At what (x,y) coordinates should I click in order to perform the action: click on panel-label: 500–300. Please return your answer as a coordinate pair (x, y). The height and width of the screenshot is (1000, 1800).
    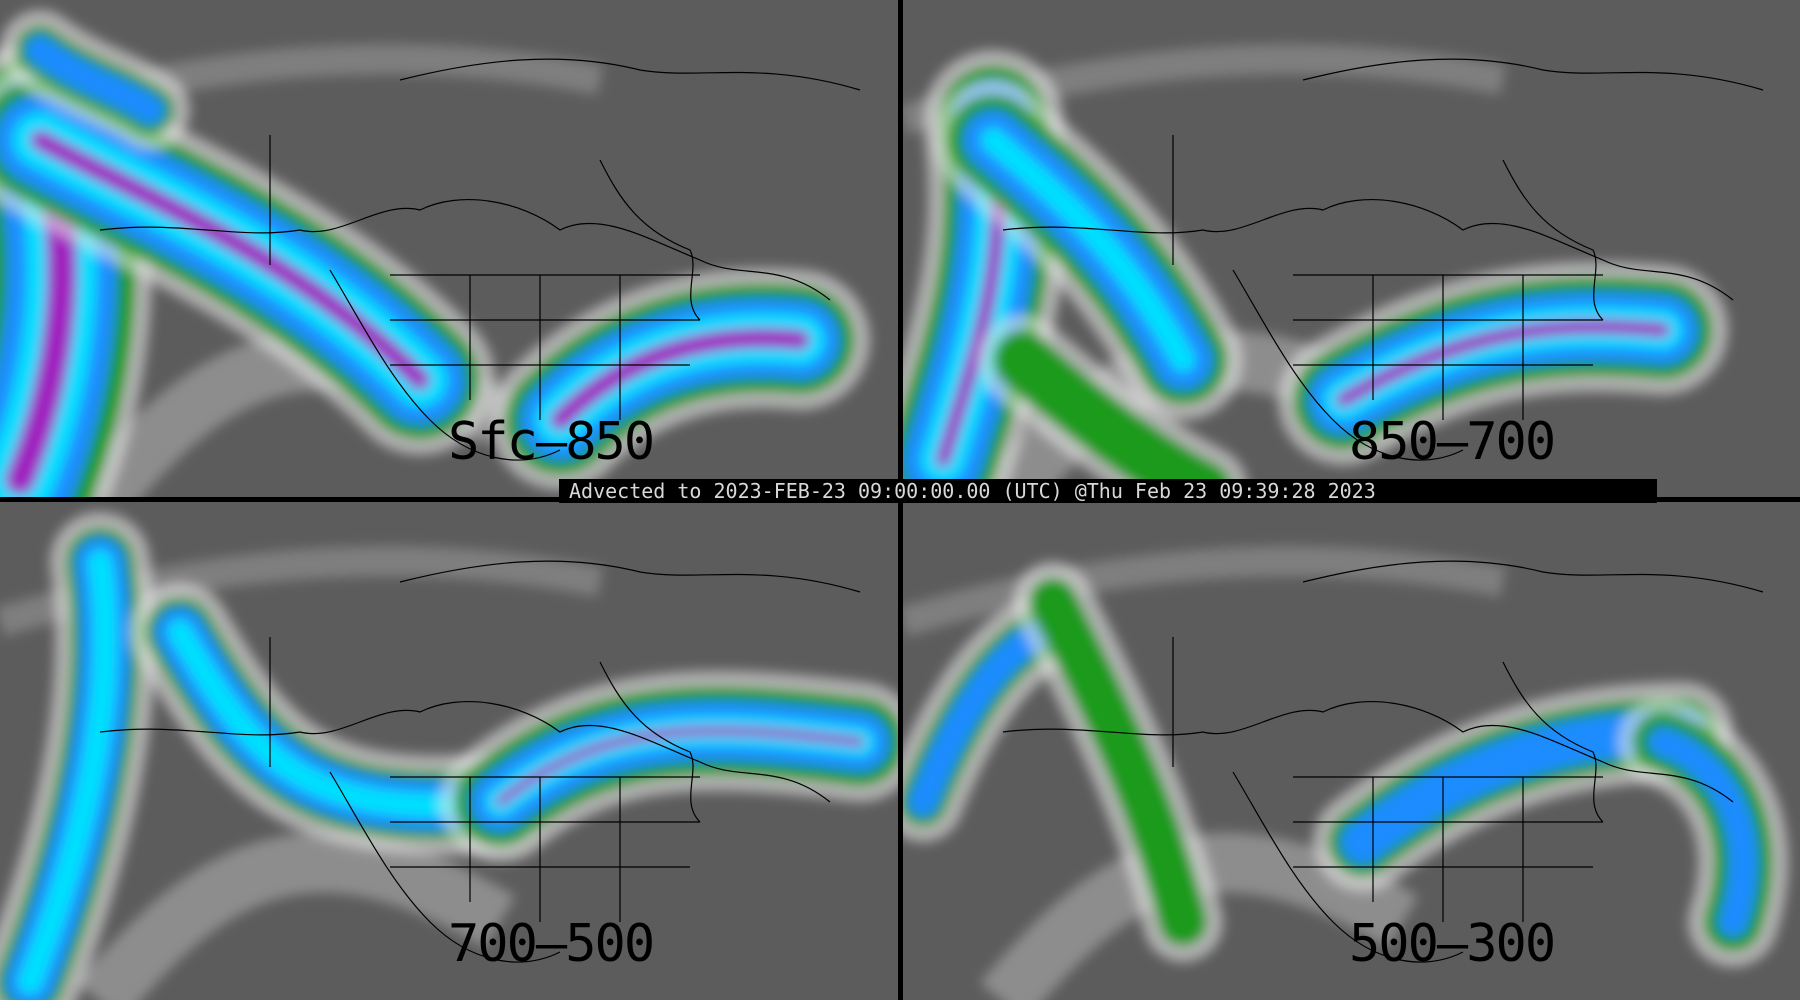
    Looking at the image, I should click on (1452, 944).